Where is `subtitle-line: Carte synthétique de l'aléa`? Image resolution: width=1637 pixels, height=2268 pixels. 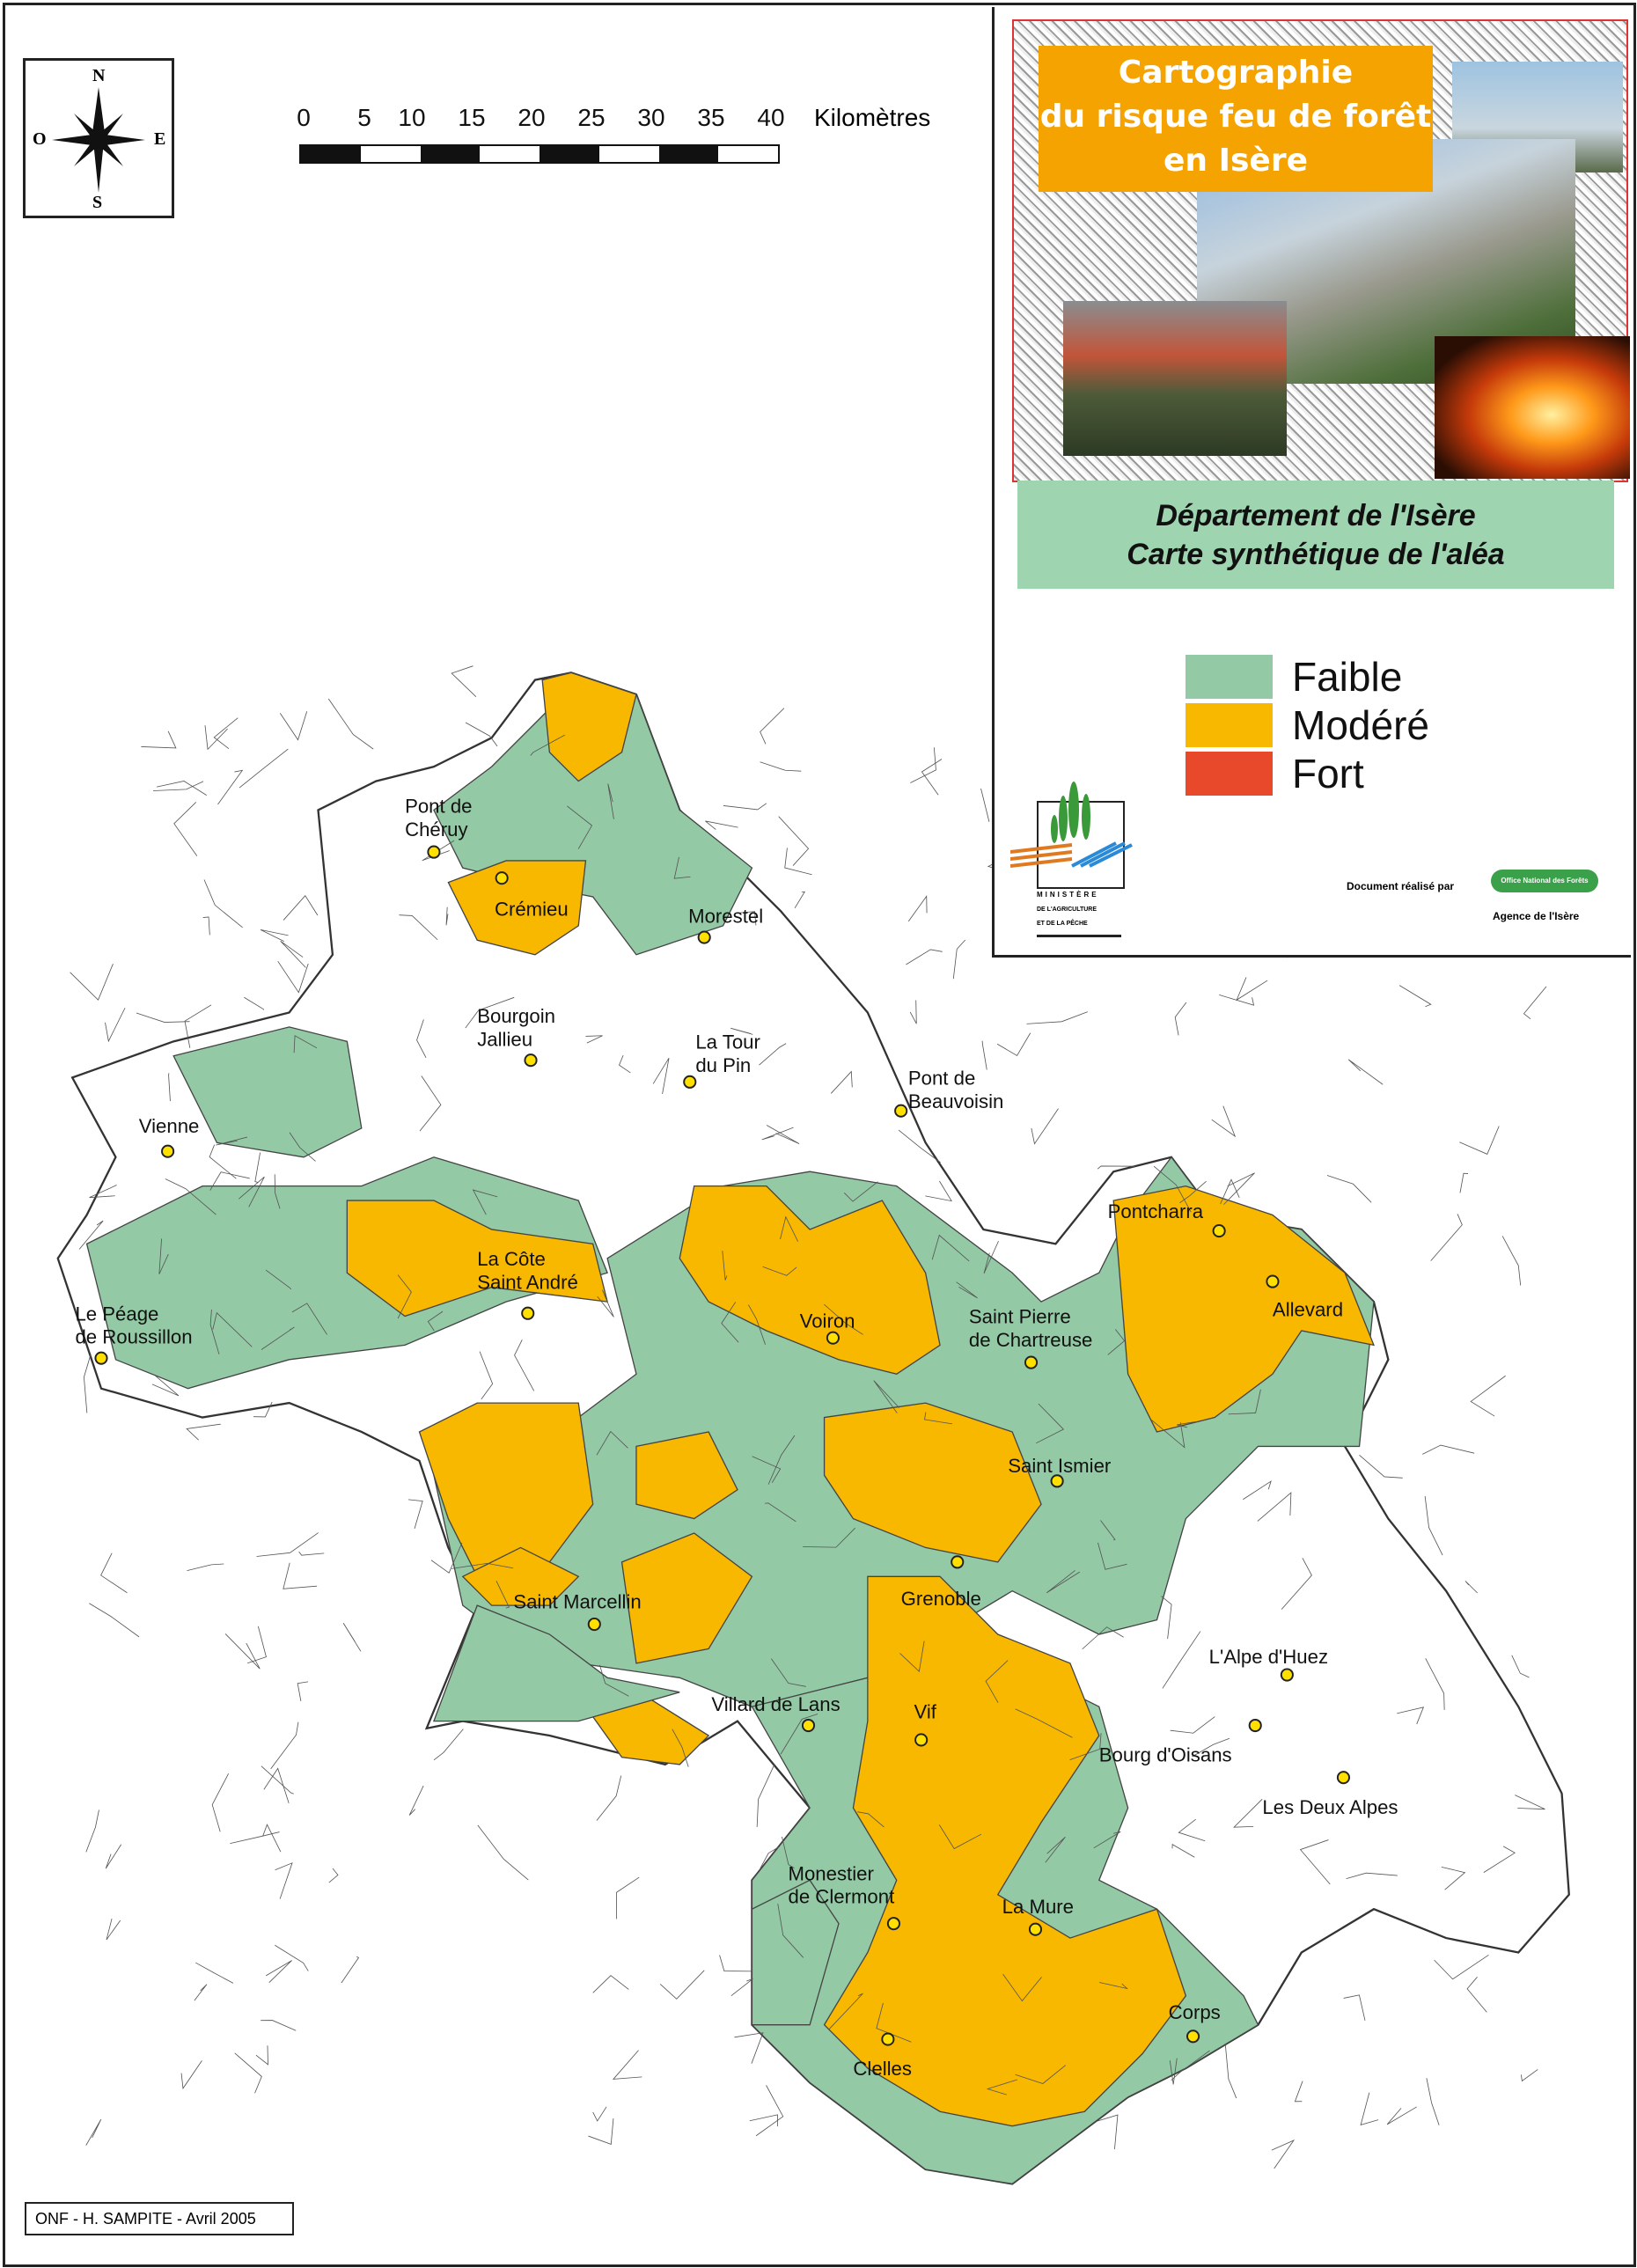 subtitle-line: Carte synthétique de l'aléa is located at coordinates (1316, 554).